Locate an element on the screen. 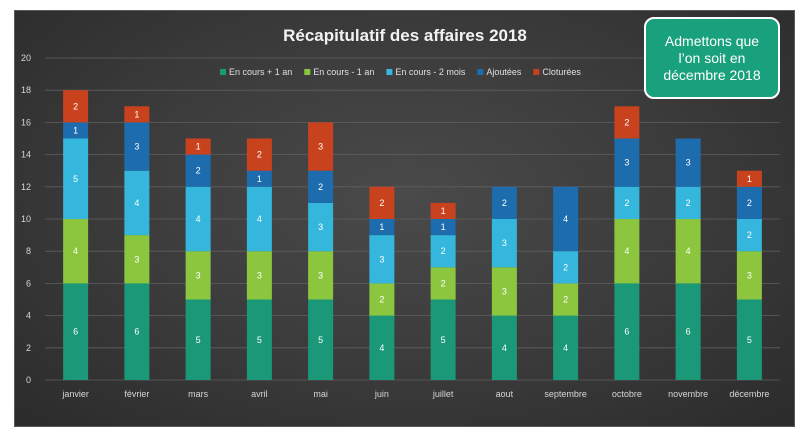 The width and height of the screenshot is (807, 439). x-category-label: février is located at coordinates (136, 394).